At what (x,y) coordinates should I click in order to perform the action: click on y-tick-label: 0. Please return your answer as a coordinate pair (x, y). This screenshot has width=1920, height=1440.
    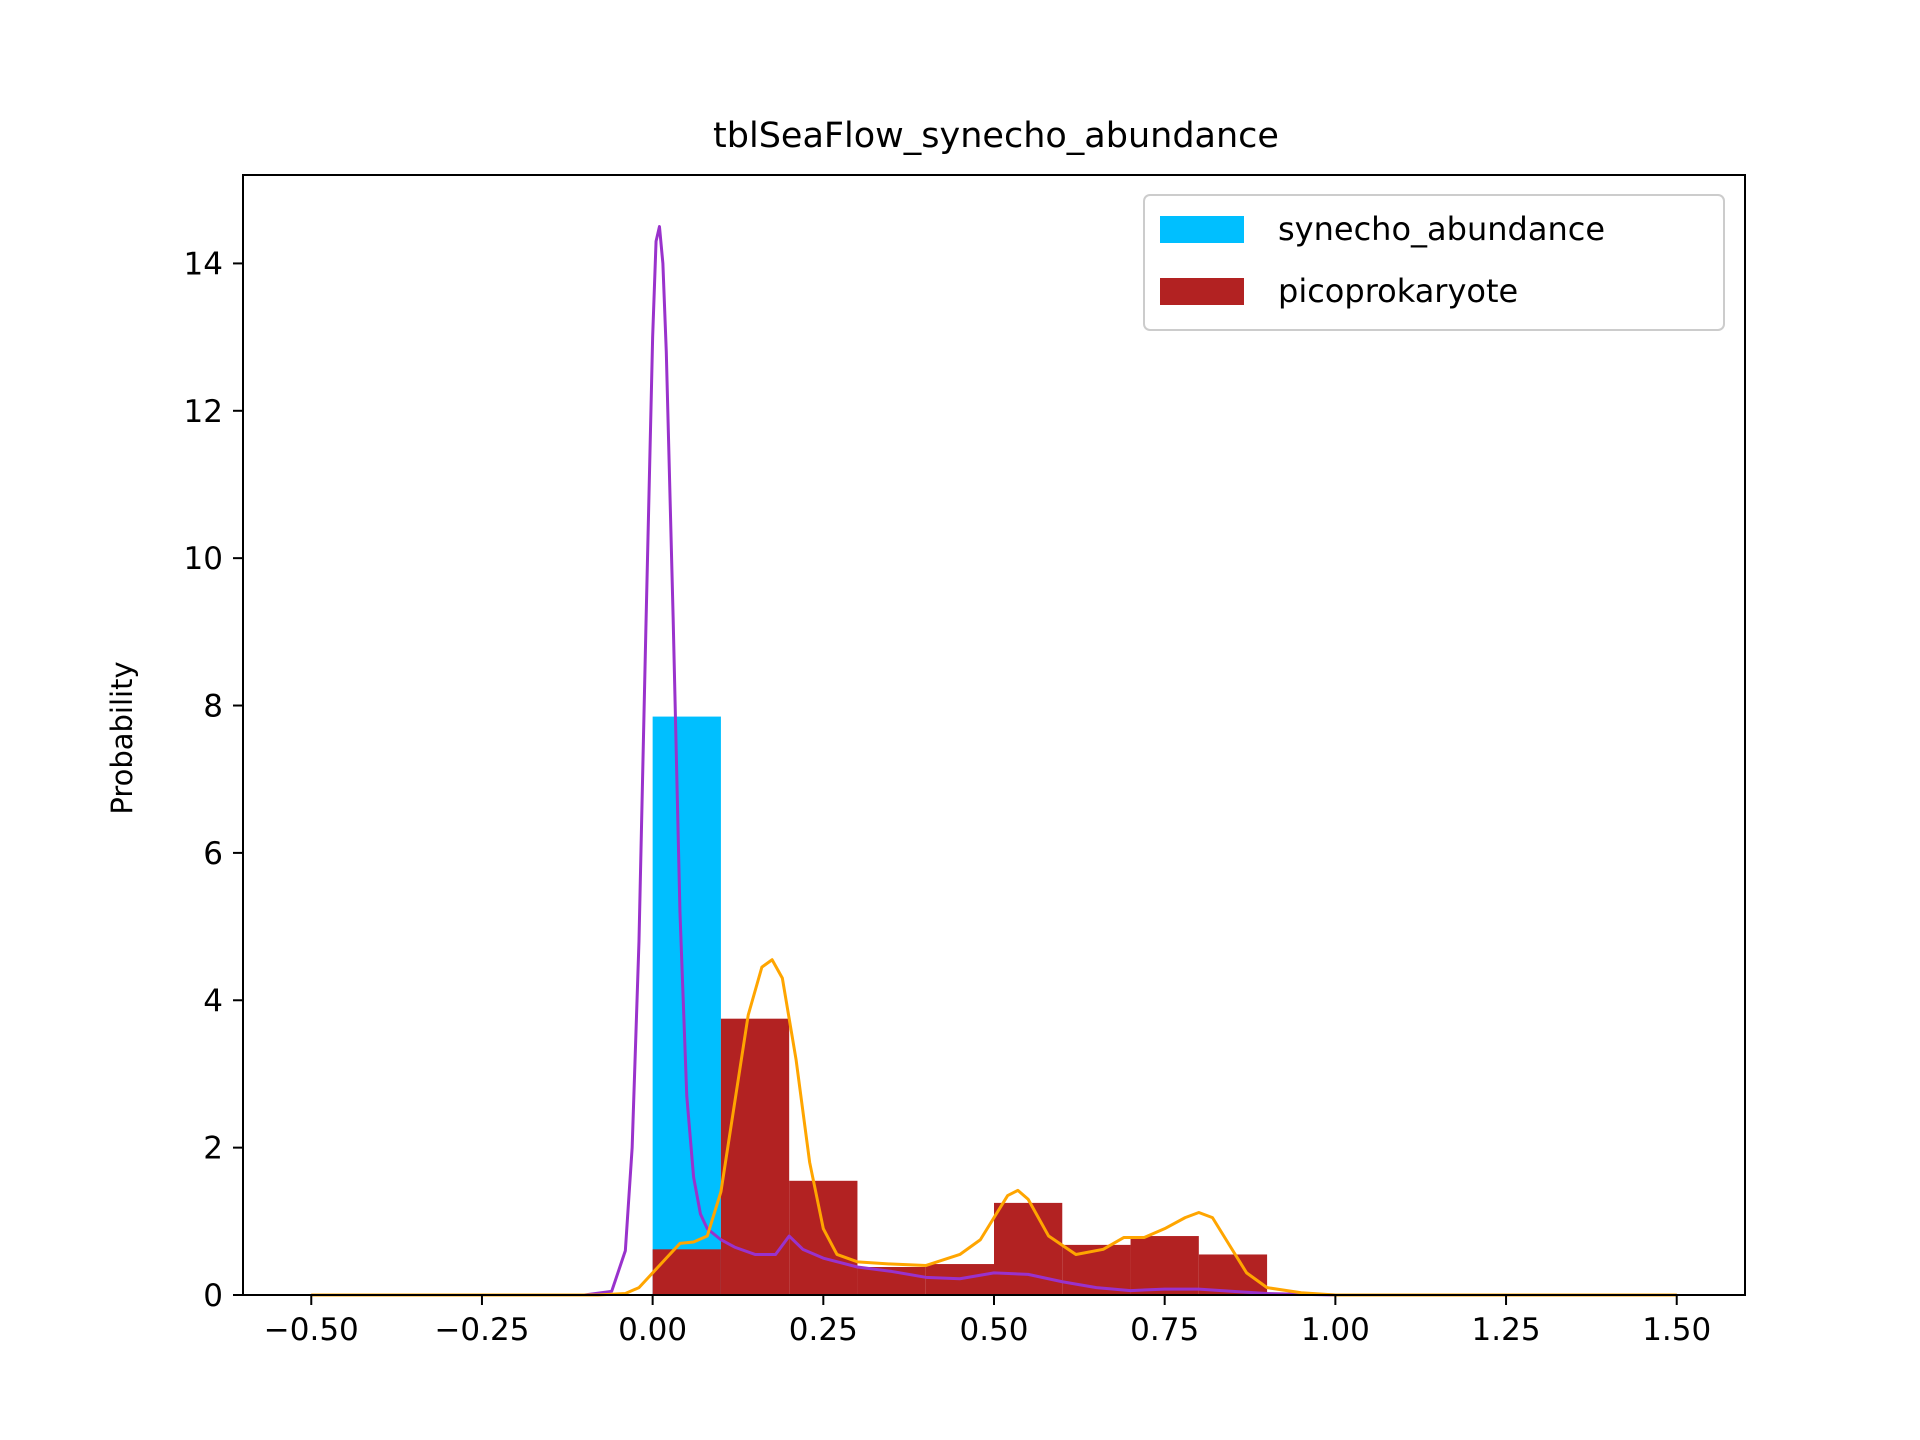
    Looking at the image, I should click on (213, 1296).